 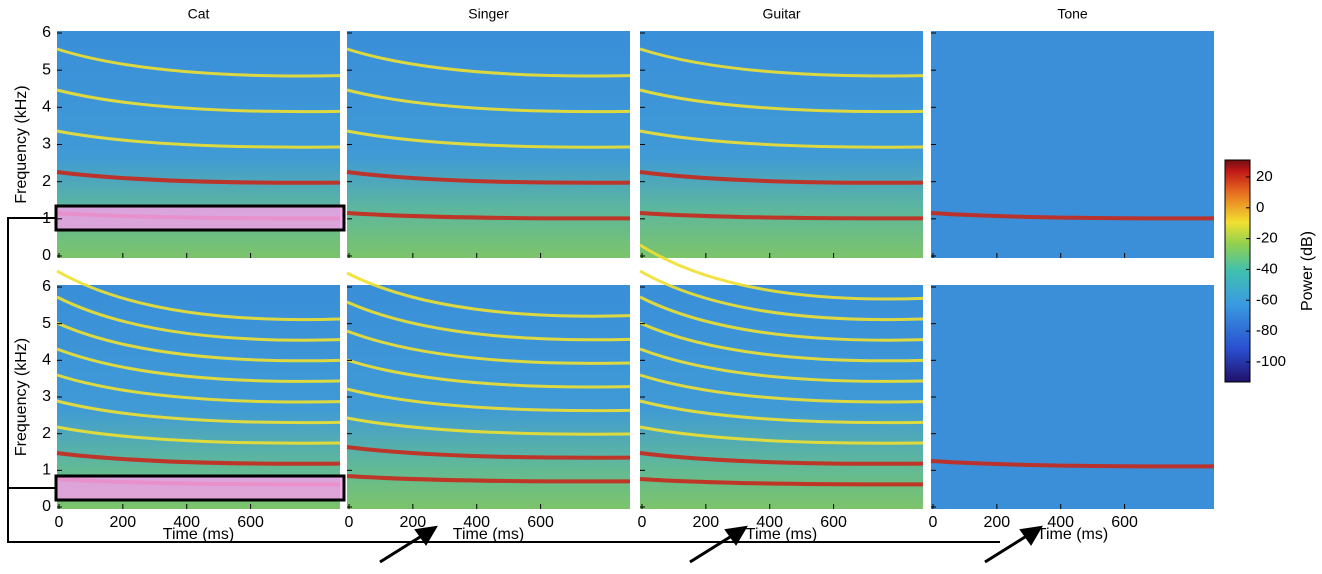 I want to click on colorbar-tick-label: -60, so click(x=1267, y=299).